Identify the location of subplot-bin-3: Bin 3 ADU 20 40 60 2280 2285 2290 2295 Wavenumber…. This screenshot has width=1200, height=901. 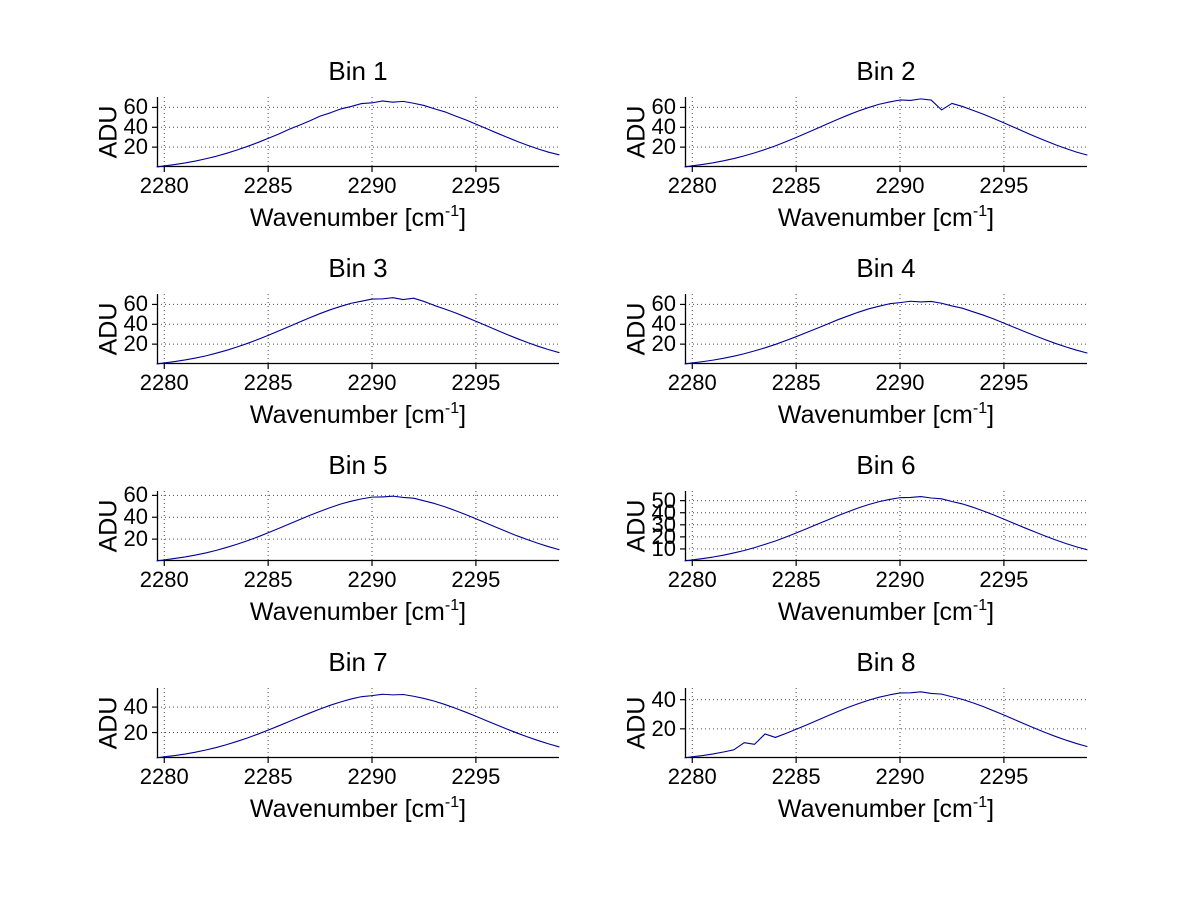
(327, 341).